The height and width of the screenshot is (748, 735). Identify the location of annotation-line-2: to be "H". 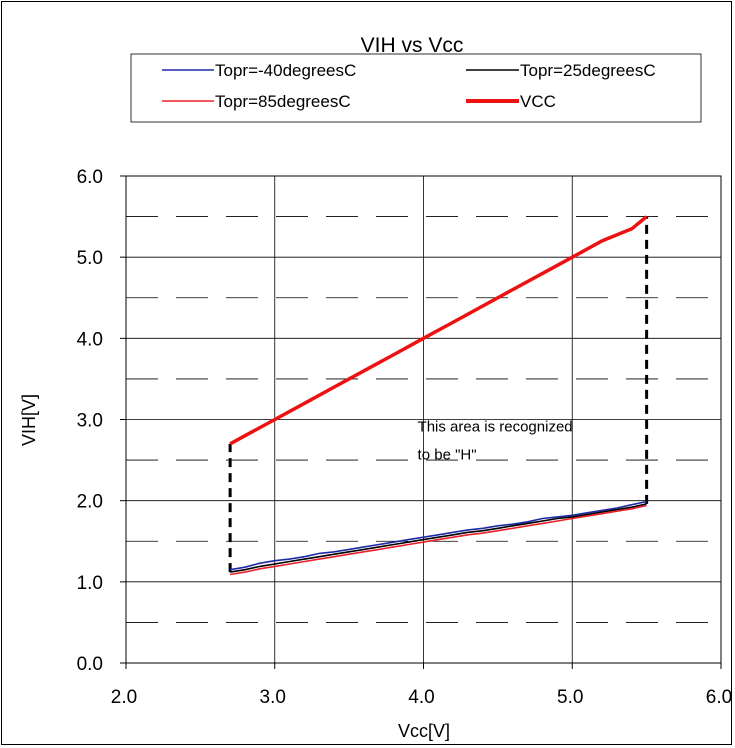
(447, 455).